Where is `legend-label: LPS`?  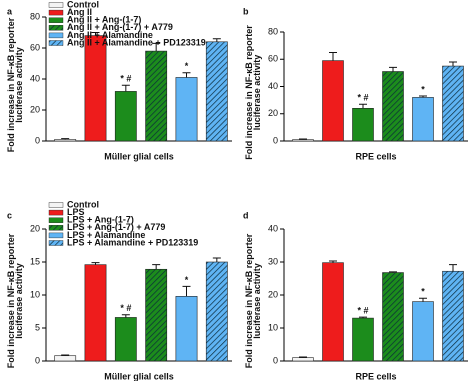 legend-label: LPS is located at coordinates (76, 212).